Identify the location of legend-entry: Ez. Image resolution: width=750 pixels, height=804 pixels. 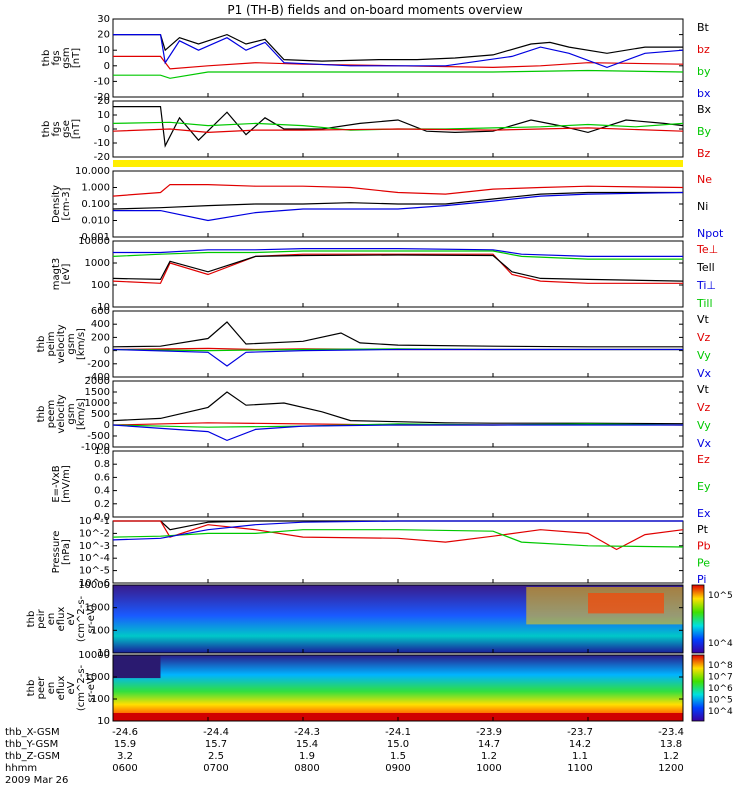
(703, 459).